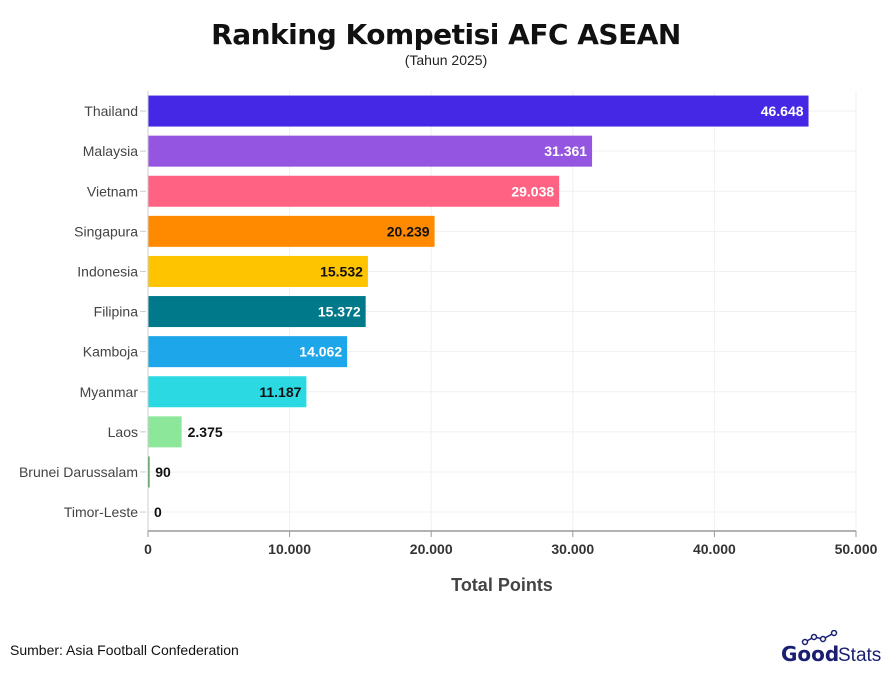 The image size is (892, 675). What do you see at coordinates (502, 585) in the screenshot?
I see `x-axis-title: Total Points` at bounding box center [502, 585].